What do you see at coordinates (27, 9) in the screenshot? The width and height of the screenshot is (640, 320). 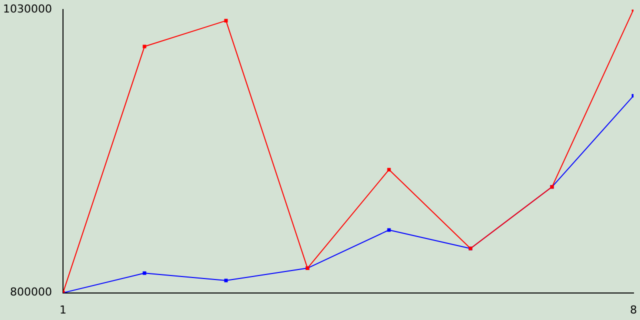 I see `y-tick-label: 1030000` at bounding box center [27, 9].